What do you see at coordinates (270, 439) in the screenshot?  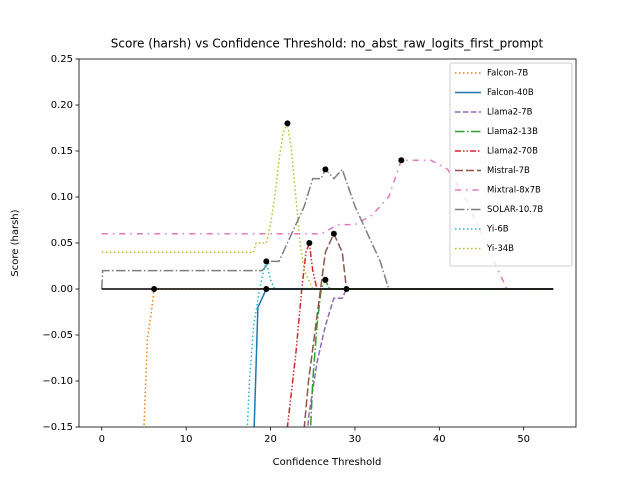 I see `x-tick-label: 20` at bounding box center [270, 439].